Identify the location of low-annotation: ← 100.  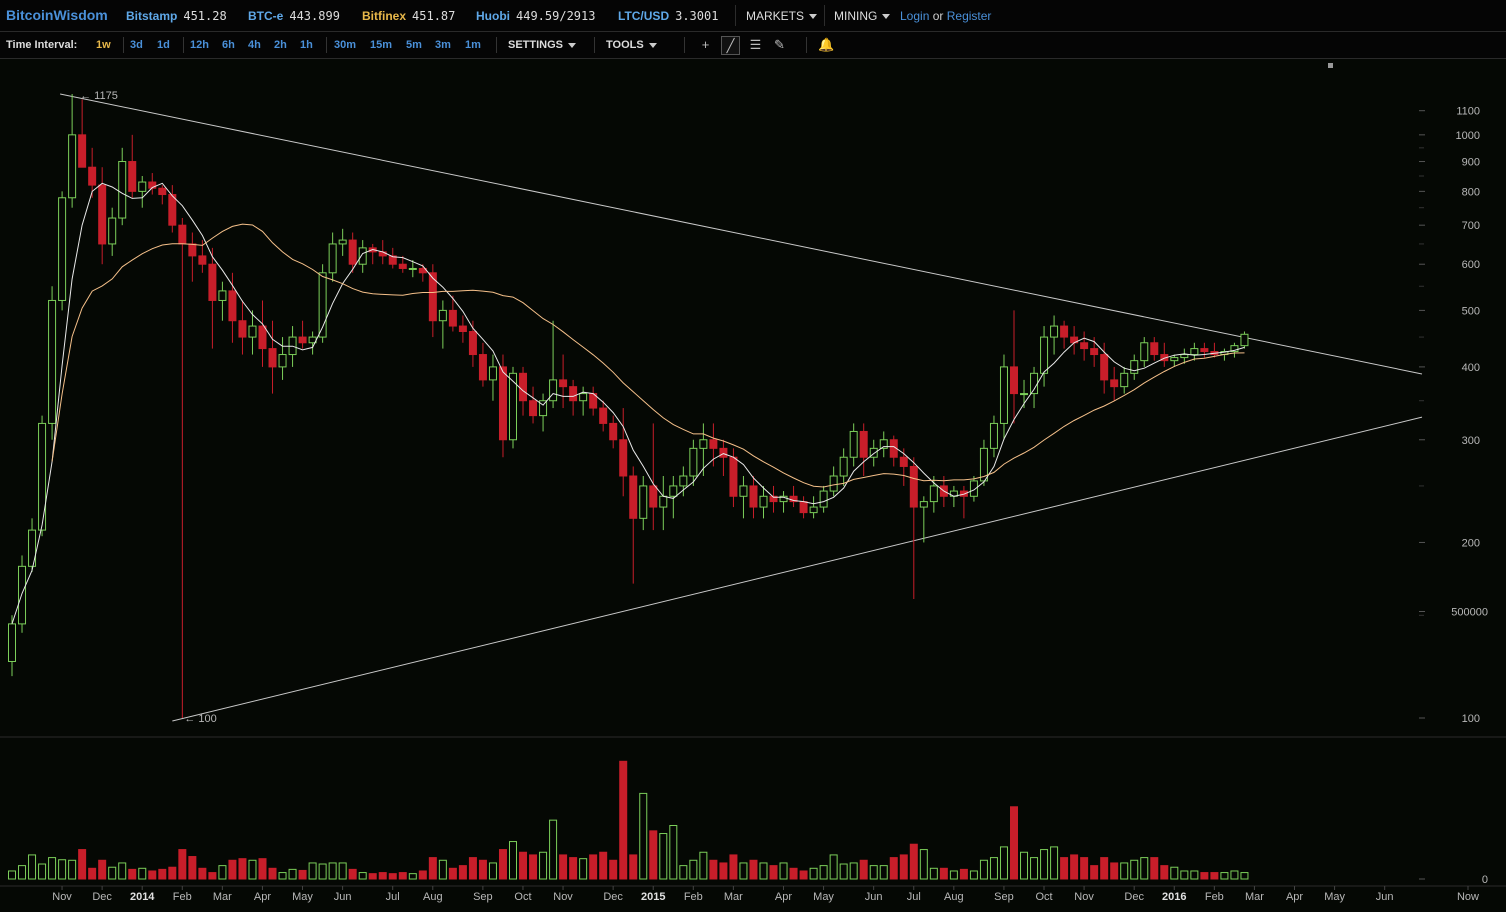
(200, 719).